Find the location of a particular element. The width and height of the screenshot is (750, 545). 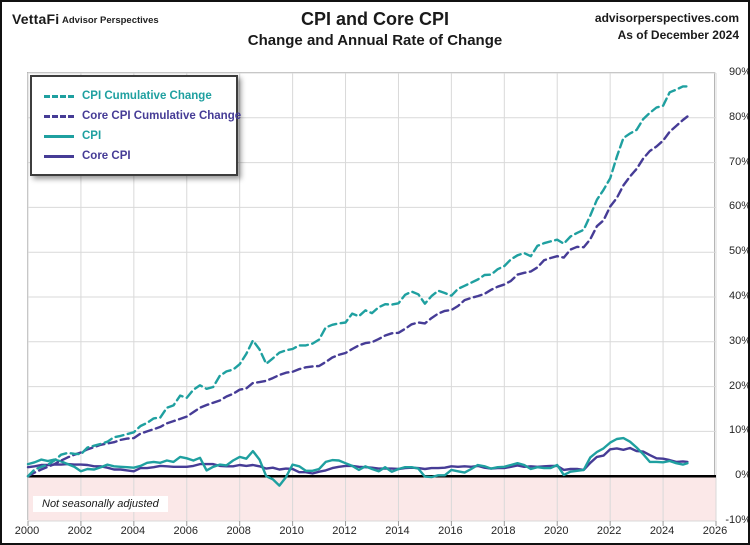

y-tick-label: 70% is located at coordinates (739, 161).